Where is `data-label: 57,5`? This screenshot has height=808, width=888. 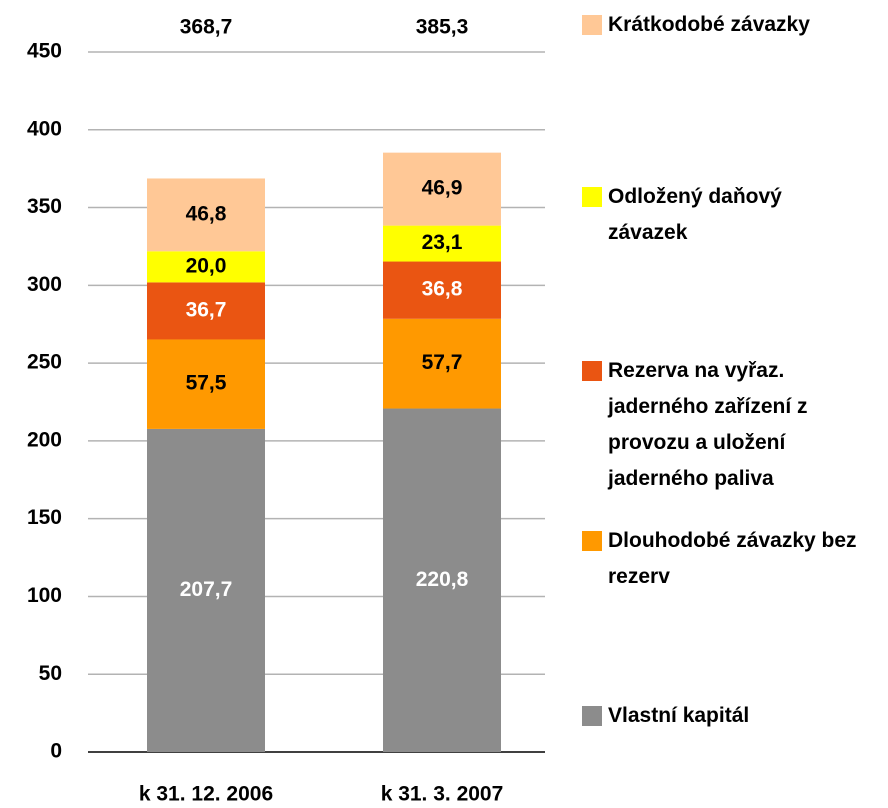 data-label: 57,5 is located at coordinates (206, 383).